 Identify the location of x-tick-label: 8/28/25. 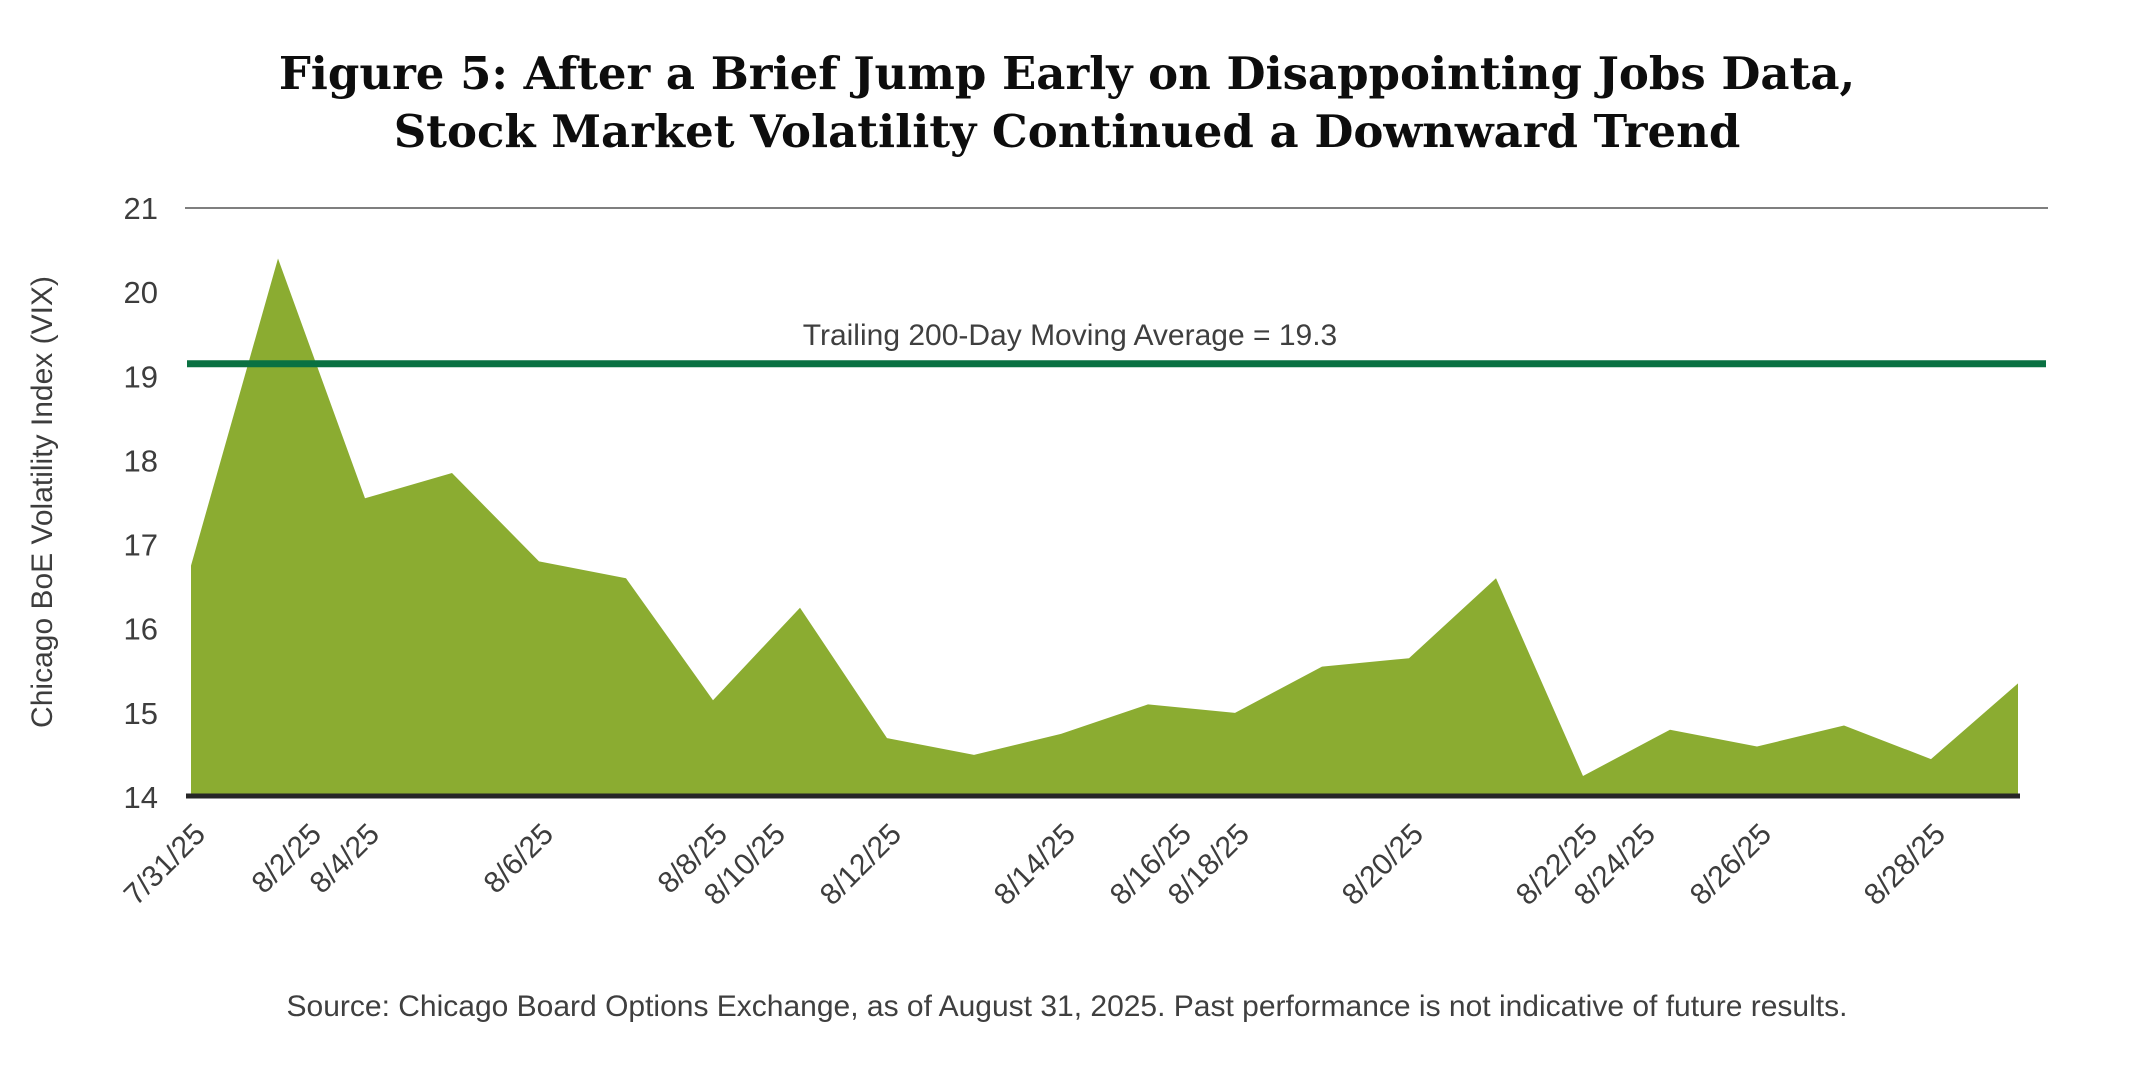
(1905, 865).